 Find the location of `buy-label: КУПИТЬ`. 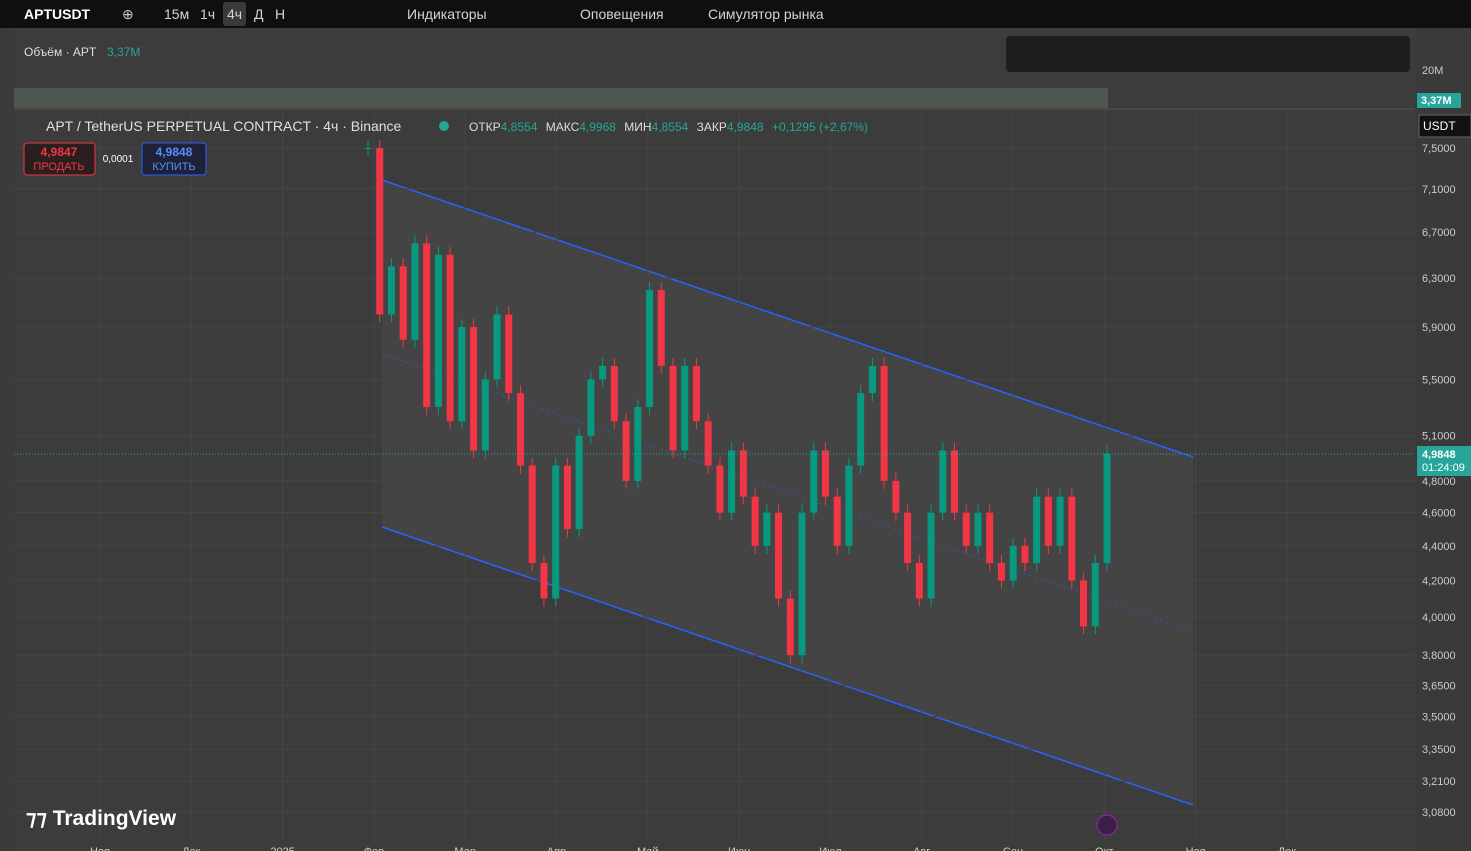

buy-label: КУПИТЬ is located at coordinates (173, 167).